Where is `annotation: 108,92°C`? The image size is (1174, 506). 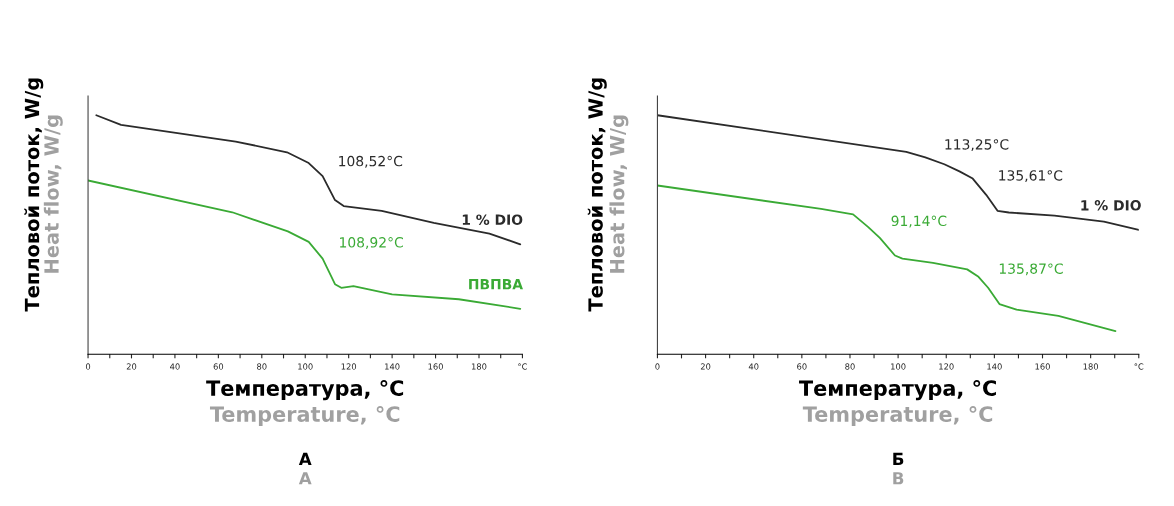
annotation: 108,92°C is located at coordinates (371, 243).